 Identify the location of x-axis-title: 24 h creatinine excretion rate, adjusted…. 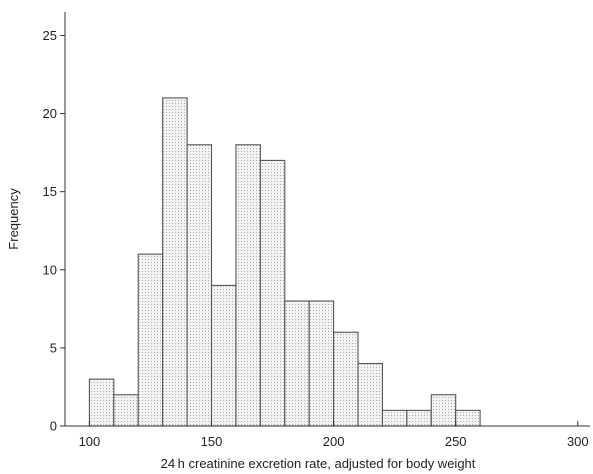
(318, 463).